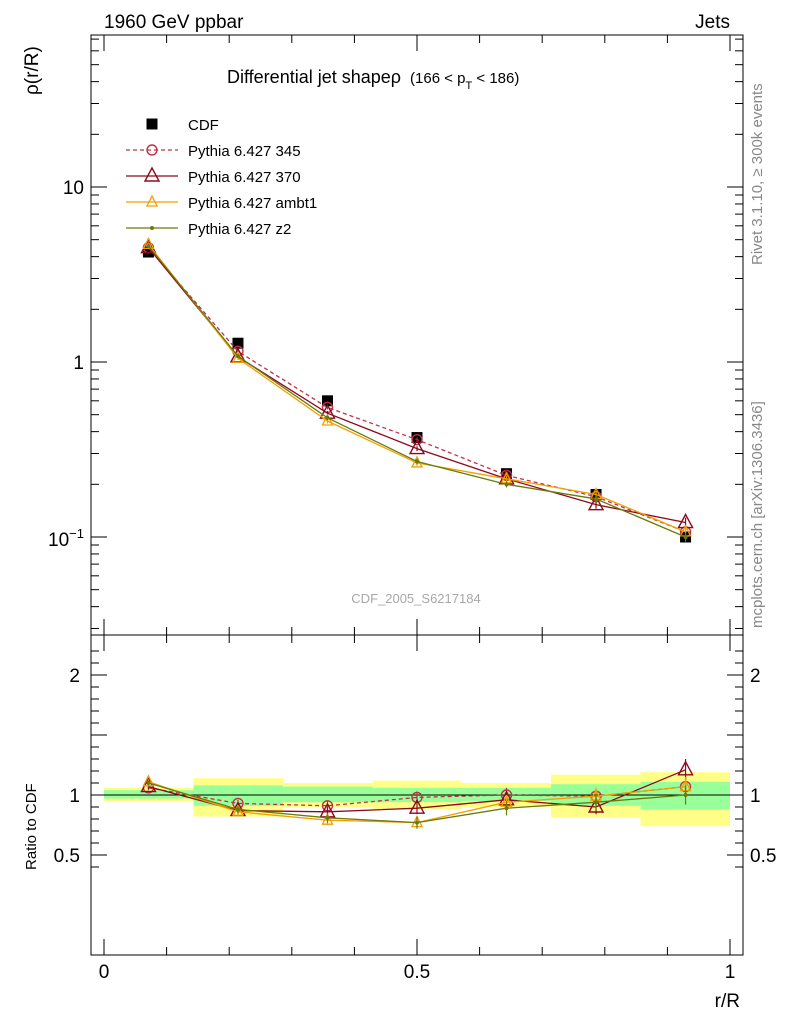  I want to click on x-tick-label: 0, so click(104, 972).